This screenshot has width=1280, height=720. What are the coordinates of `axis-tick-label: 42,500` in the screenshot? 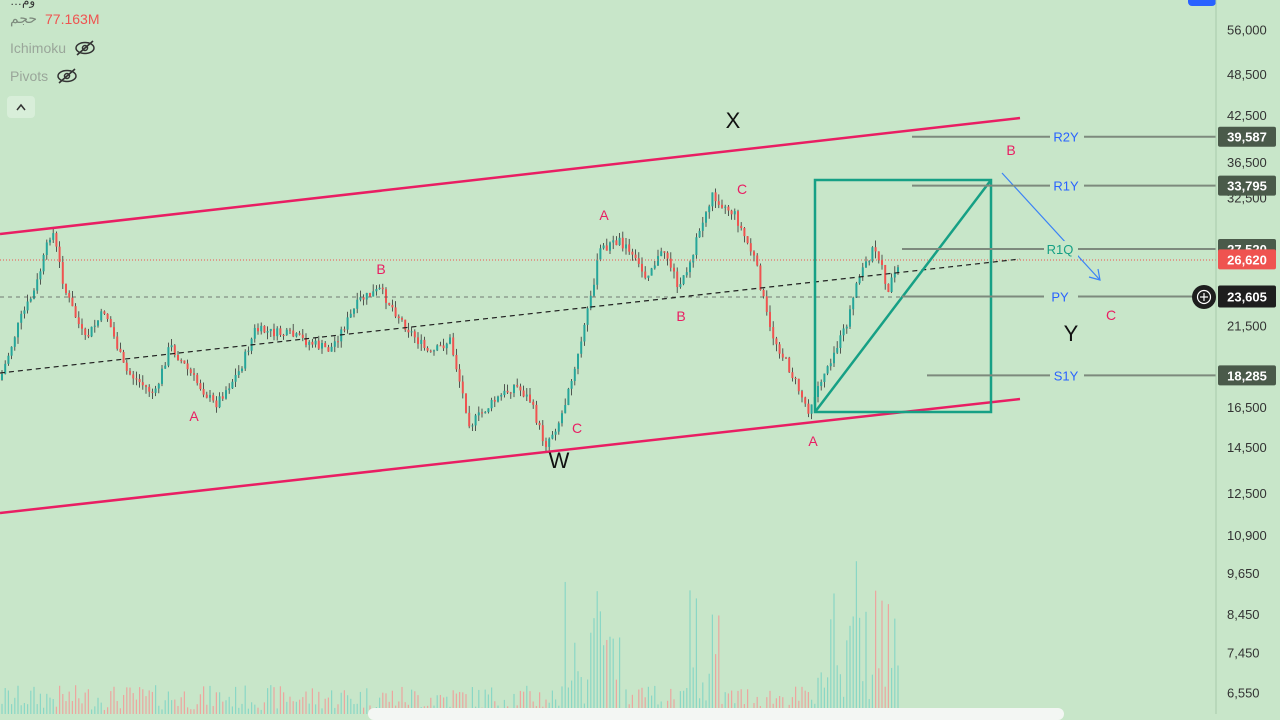 It's located at (1247, 115).